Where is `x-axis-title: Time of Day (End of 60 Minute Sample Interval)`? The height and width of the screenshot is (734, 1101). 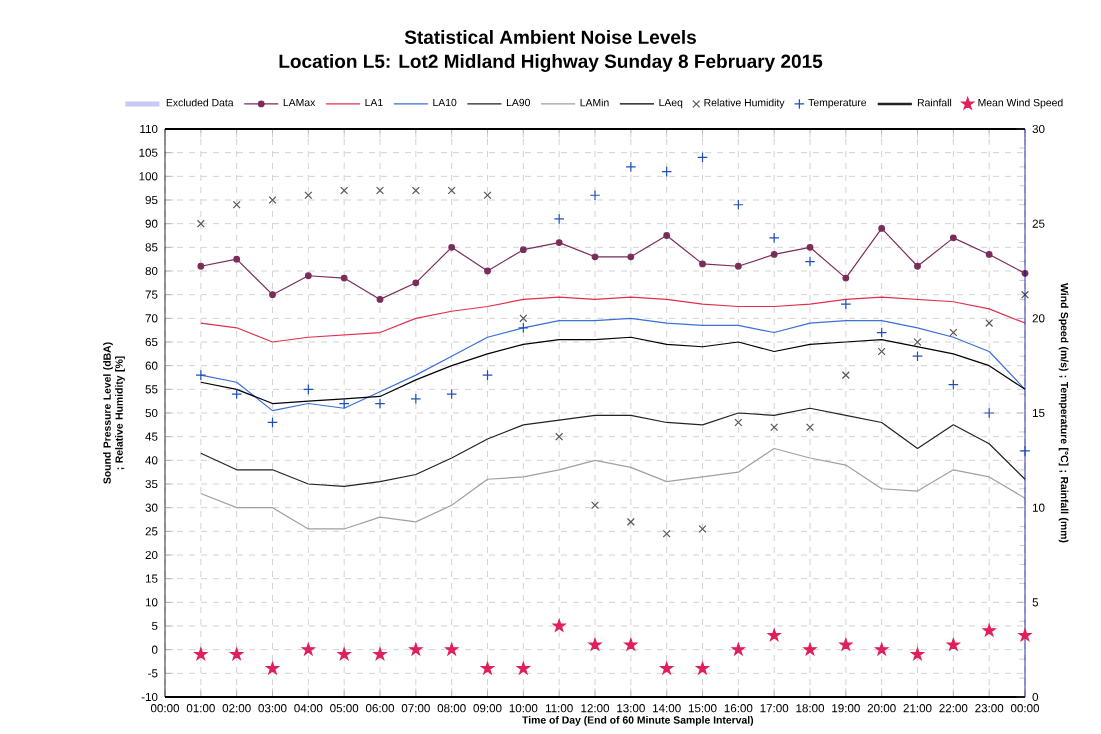 x-axis-title: Time of Day (End of 60 Minute Sample Interval) is located at coordinates (638, 721).